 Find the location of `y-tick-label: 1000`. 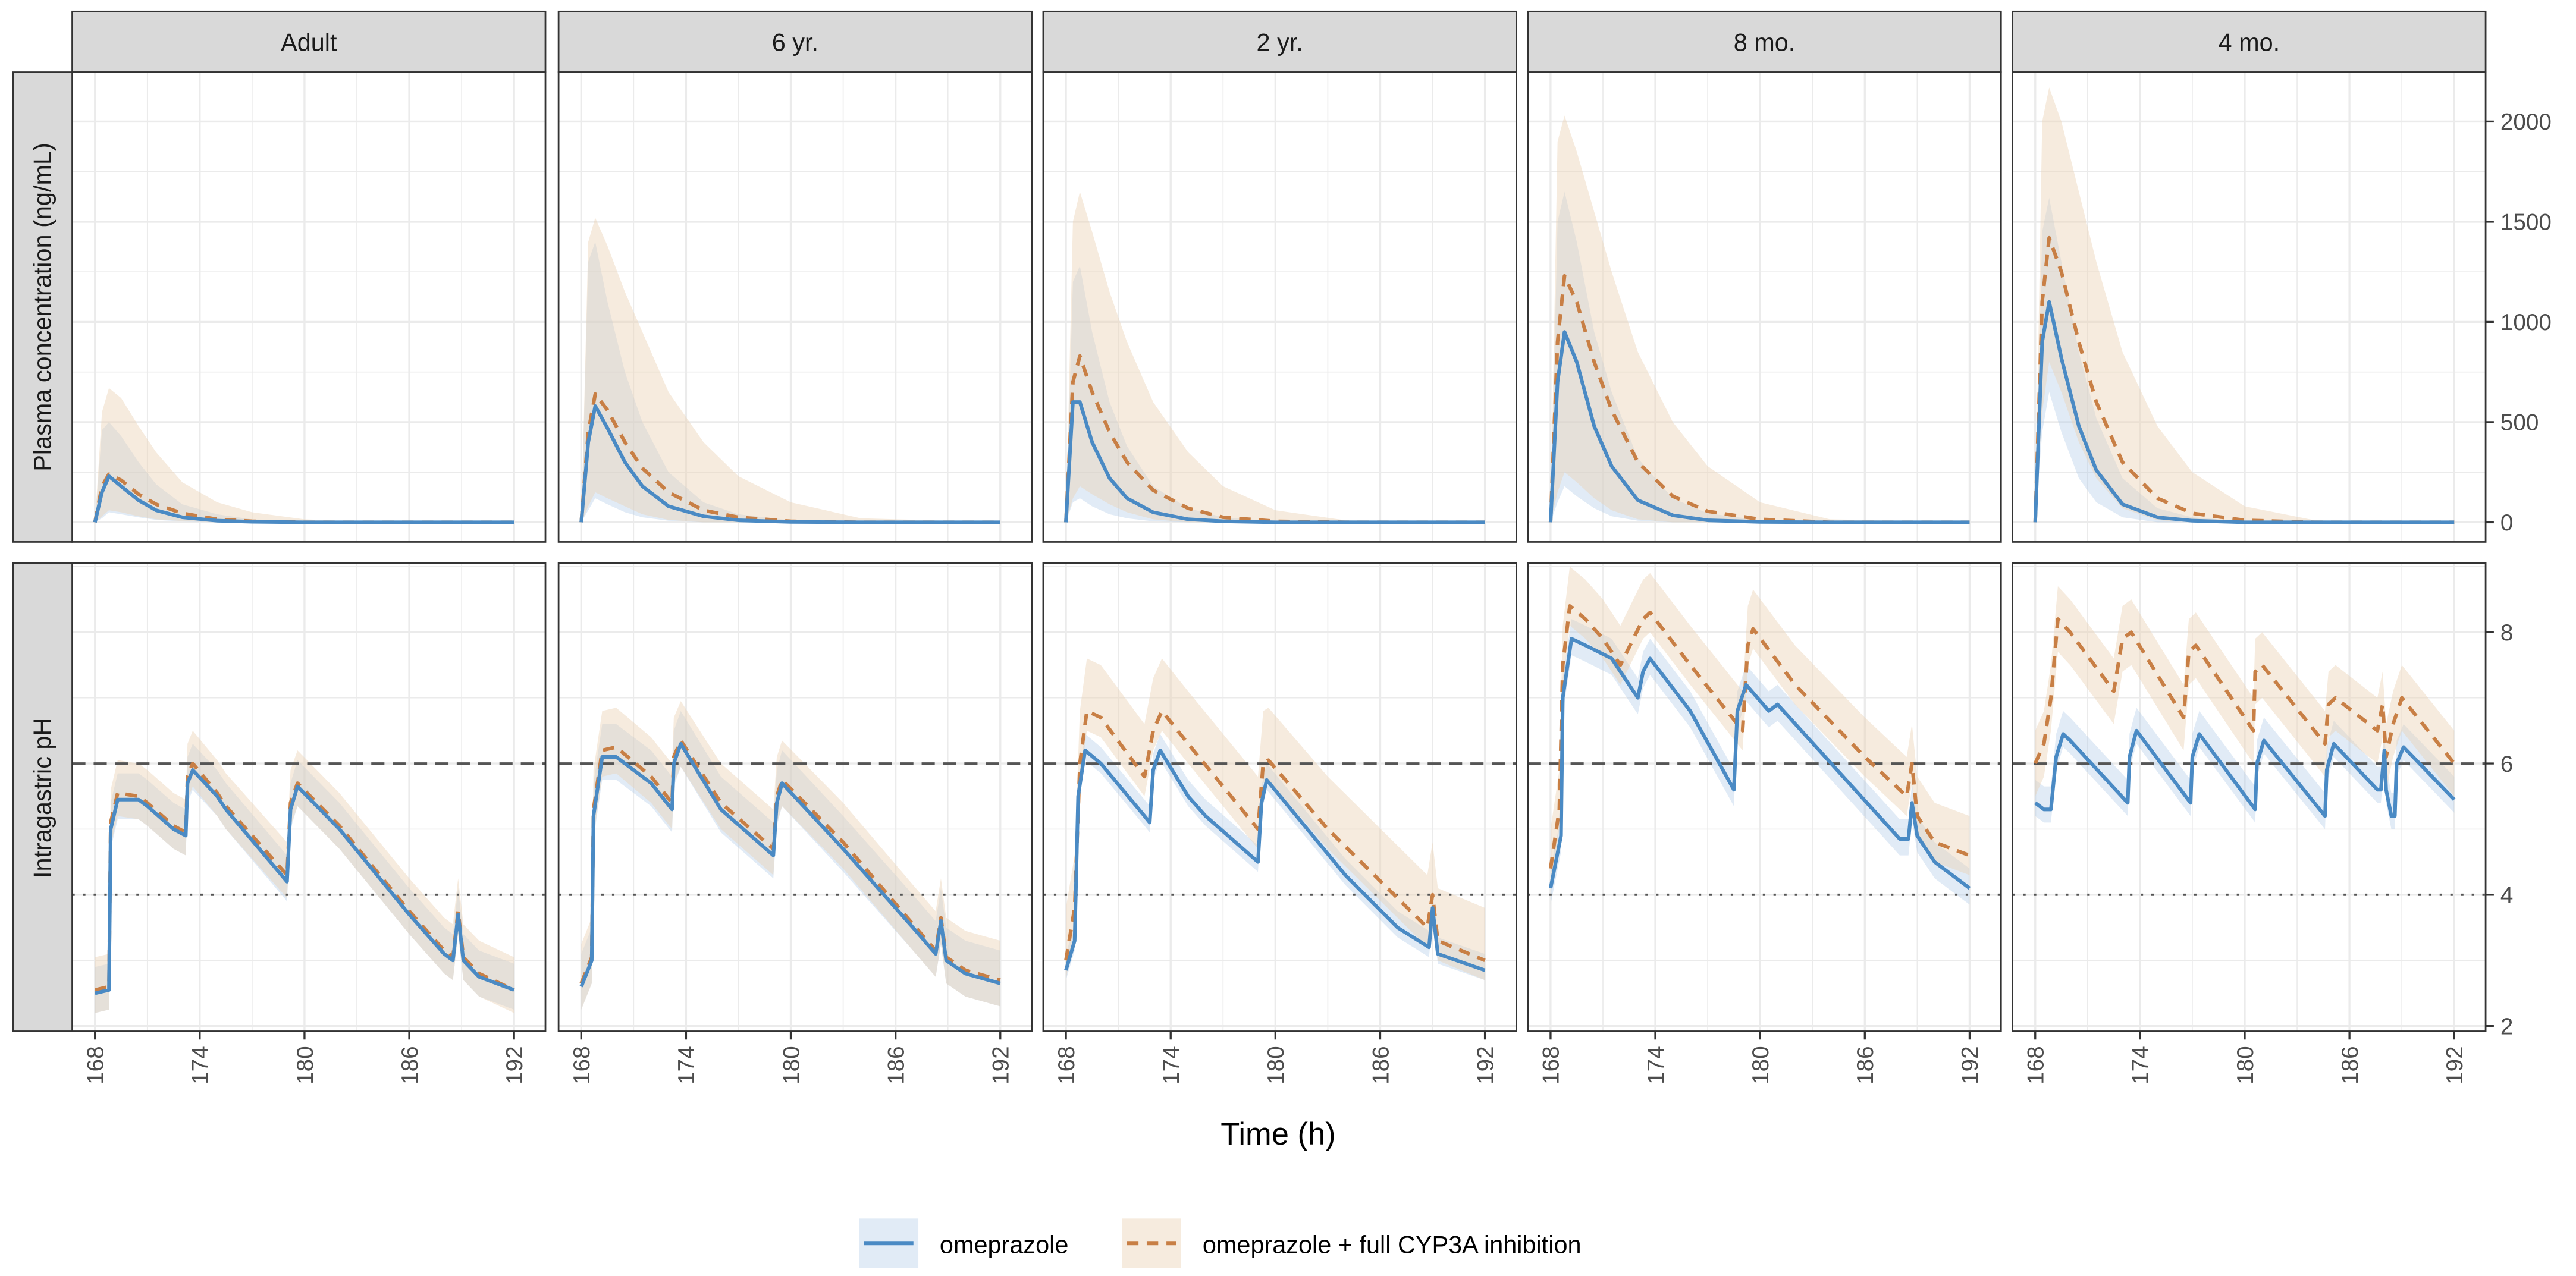

y-tick-label: 1000 is located at coordinates (2526, 322).